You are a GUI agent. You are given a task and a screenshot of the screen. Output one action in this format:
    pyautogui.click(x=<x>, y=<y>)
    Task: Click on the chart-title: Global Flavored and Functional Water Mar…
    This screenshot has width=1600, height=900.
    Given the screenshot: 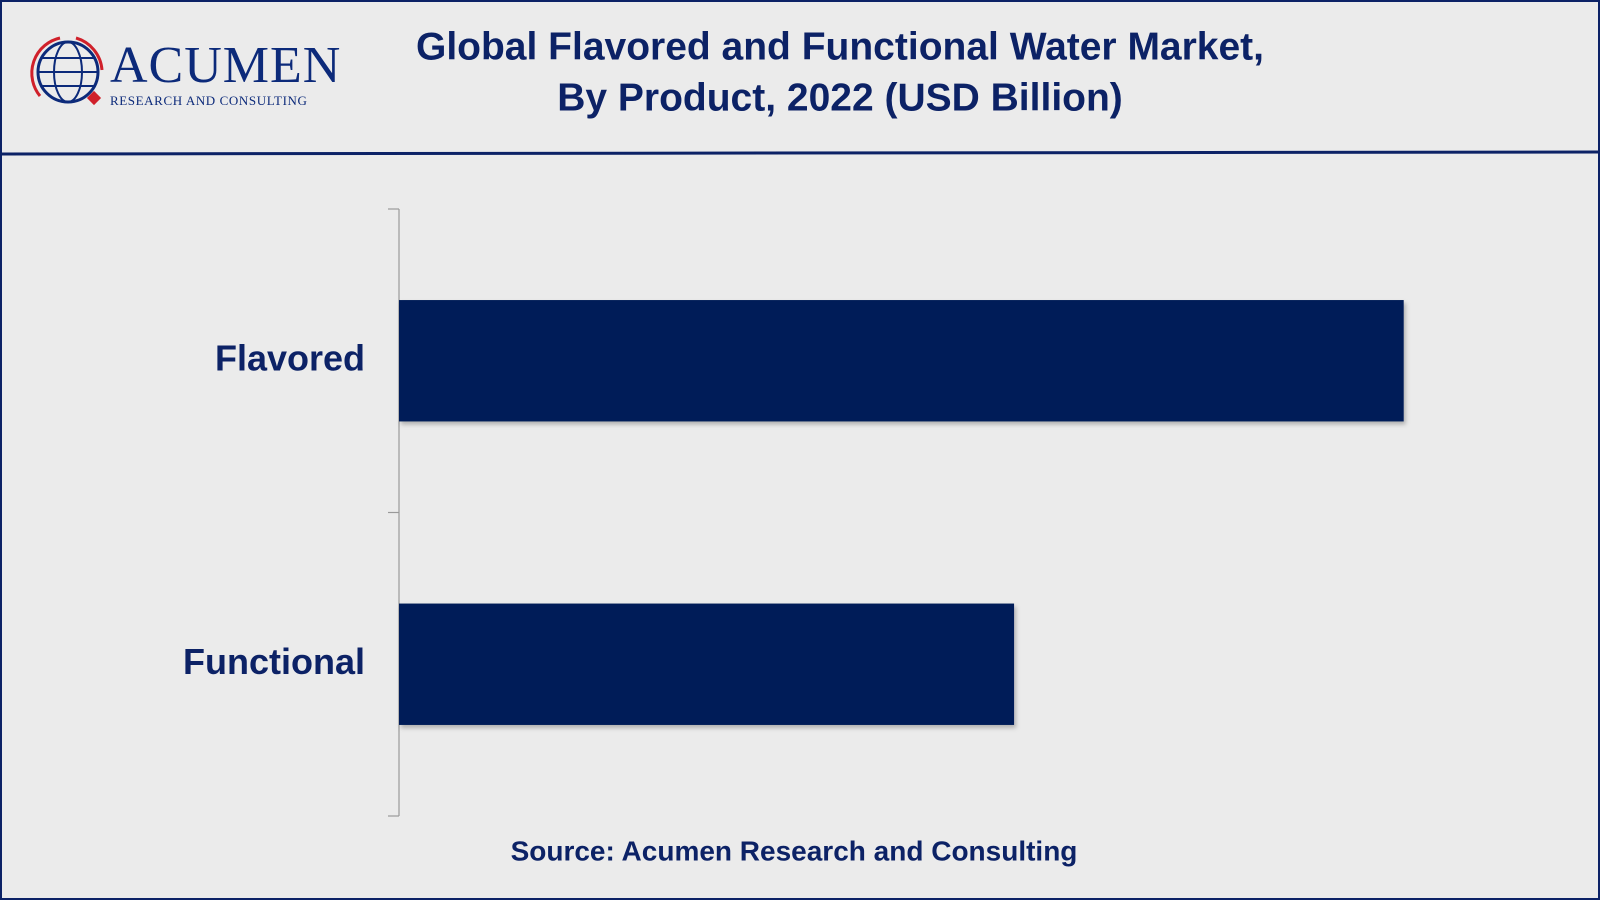 What is the action you would take?
    pyautogui.click(x=840, y=46)
    